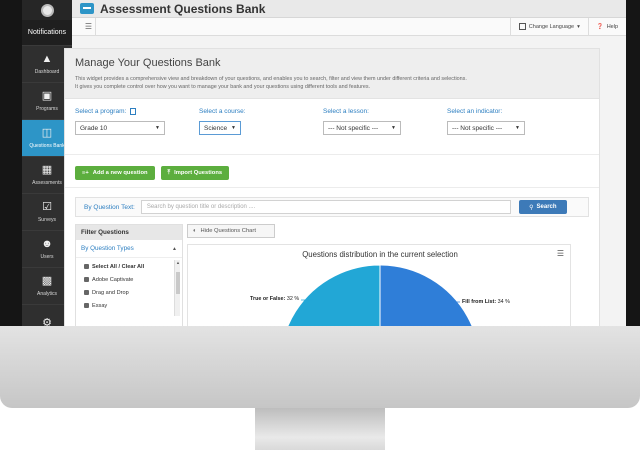 This screenshot has width=640, height=450. I want to click on filter-checkbox-select-all: Select All / Clear All, so click(133, 266).